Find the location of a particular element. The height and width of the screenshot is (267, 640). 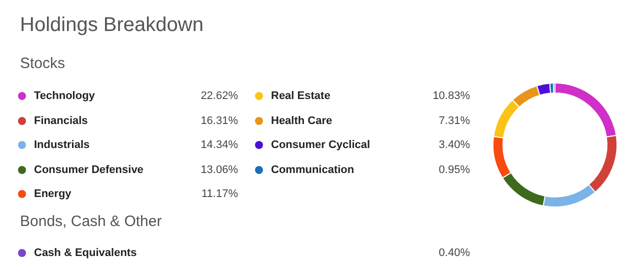

legend-label: Real Estate is located at coordinates (301, 96).